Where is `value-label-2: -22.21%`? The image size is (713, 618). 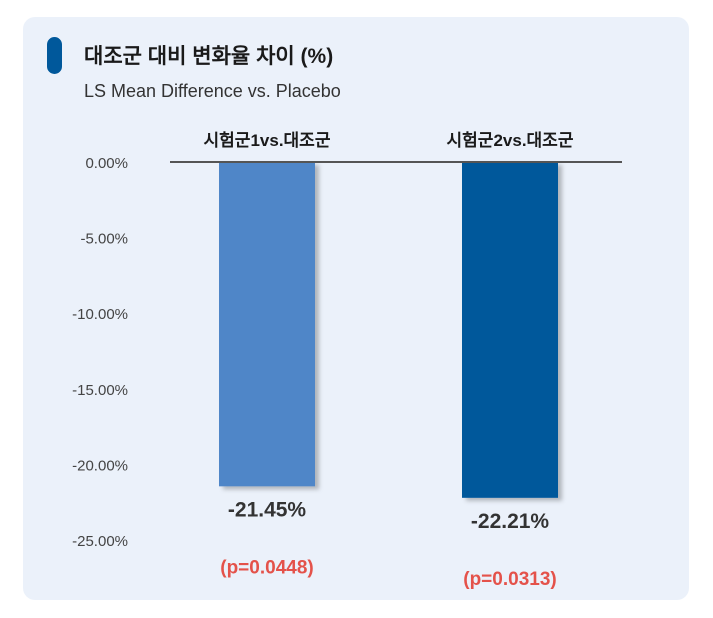 value-label-2: -22.21% is located at coordinates (510, 521).